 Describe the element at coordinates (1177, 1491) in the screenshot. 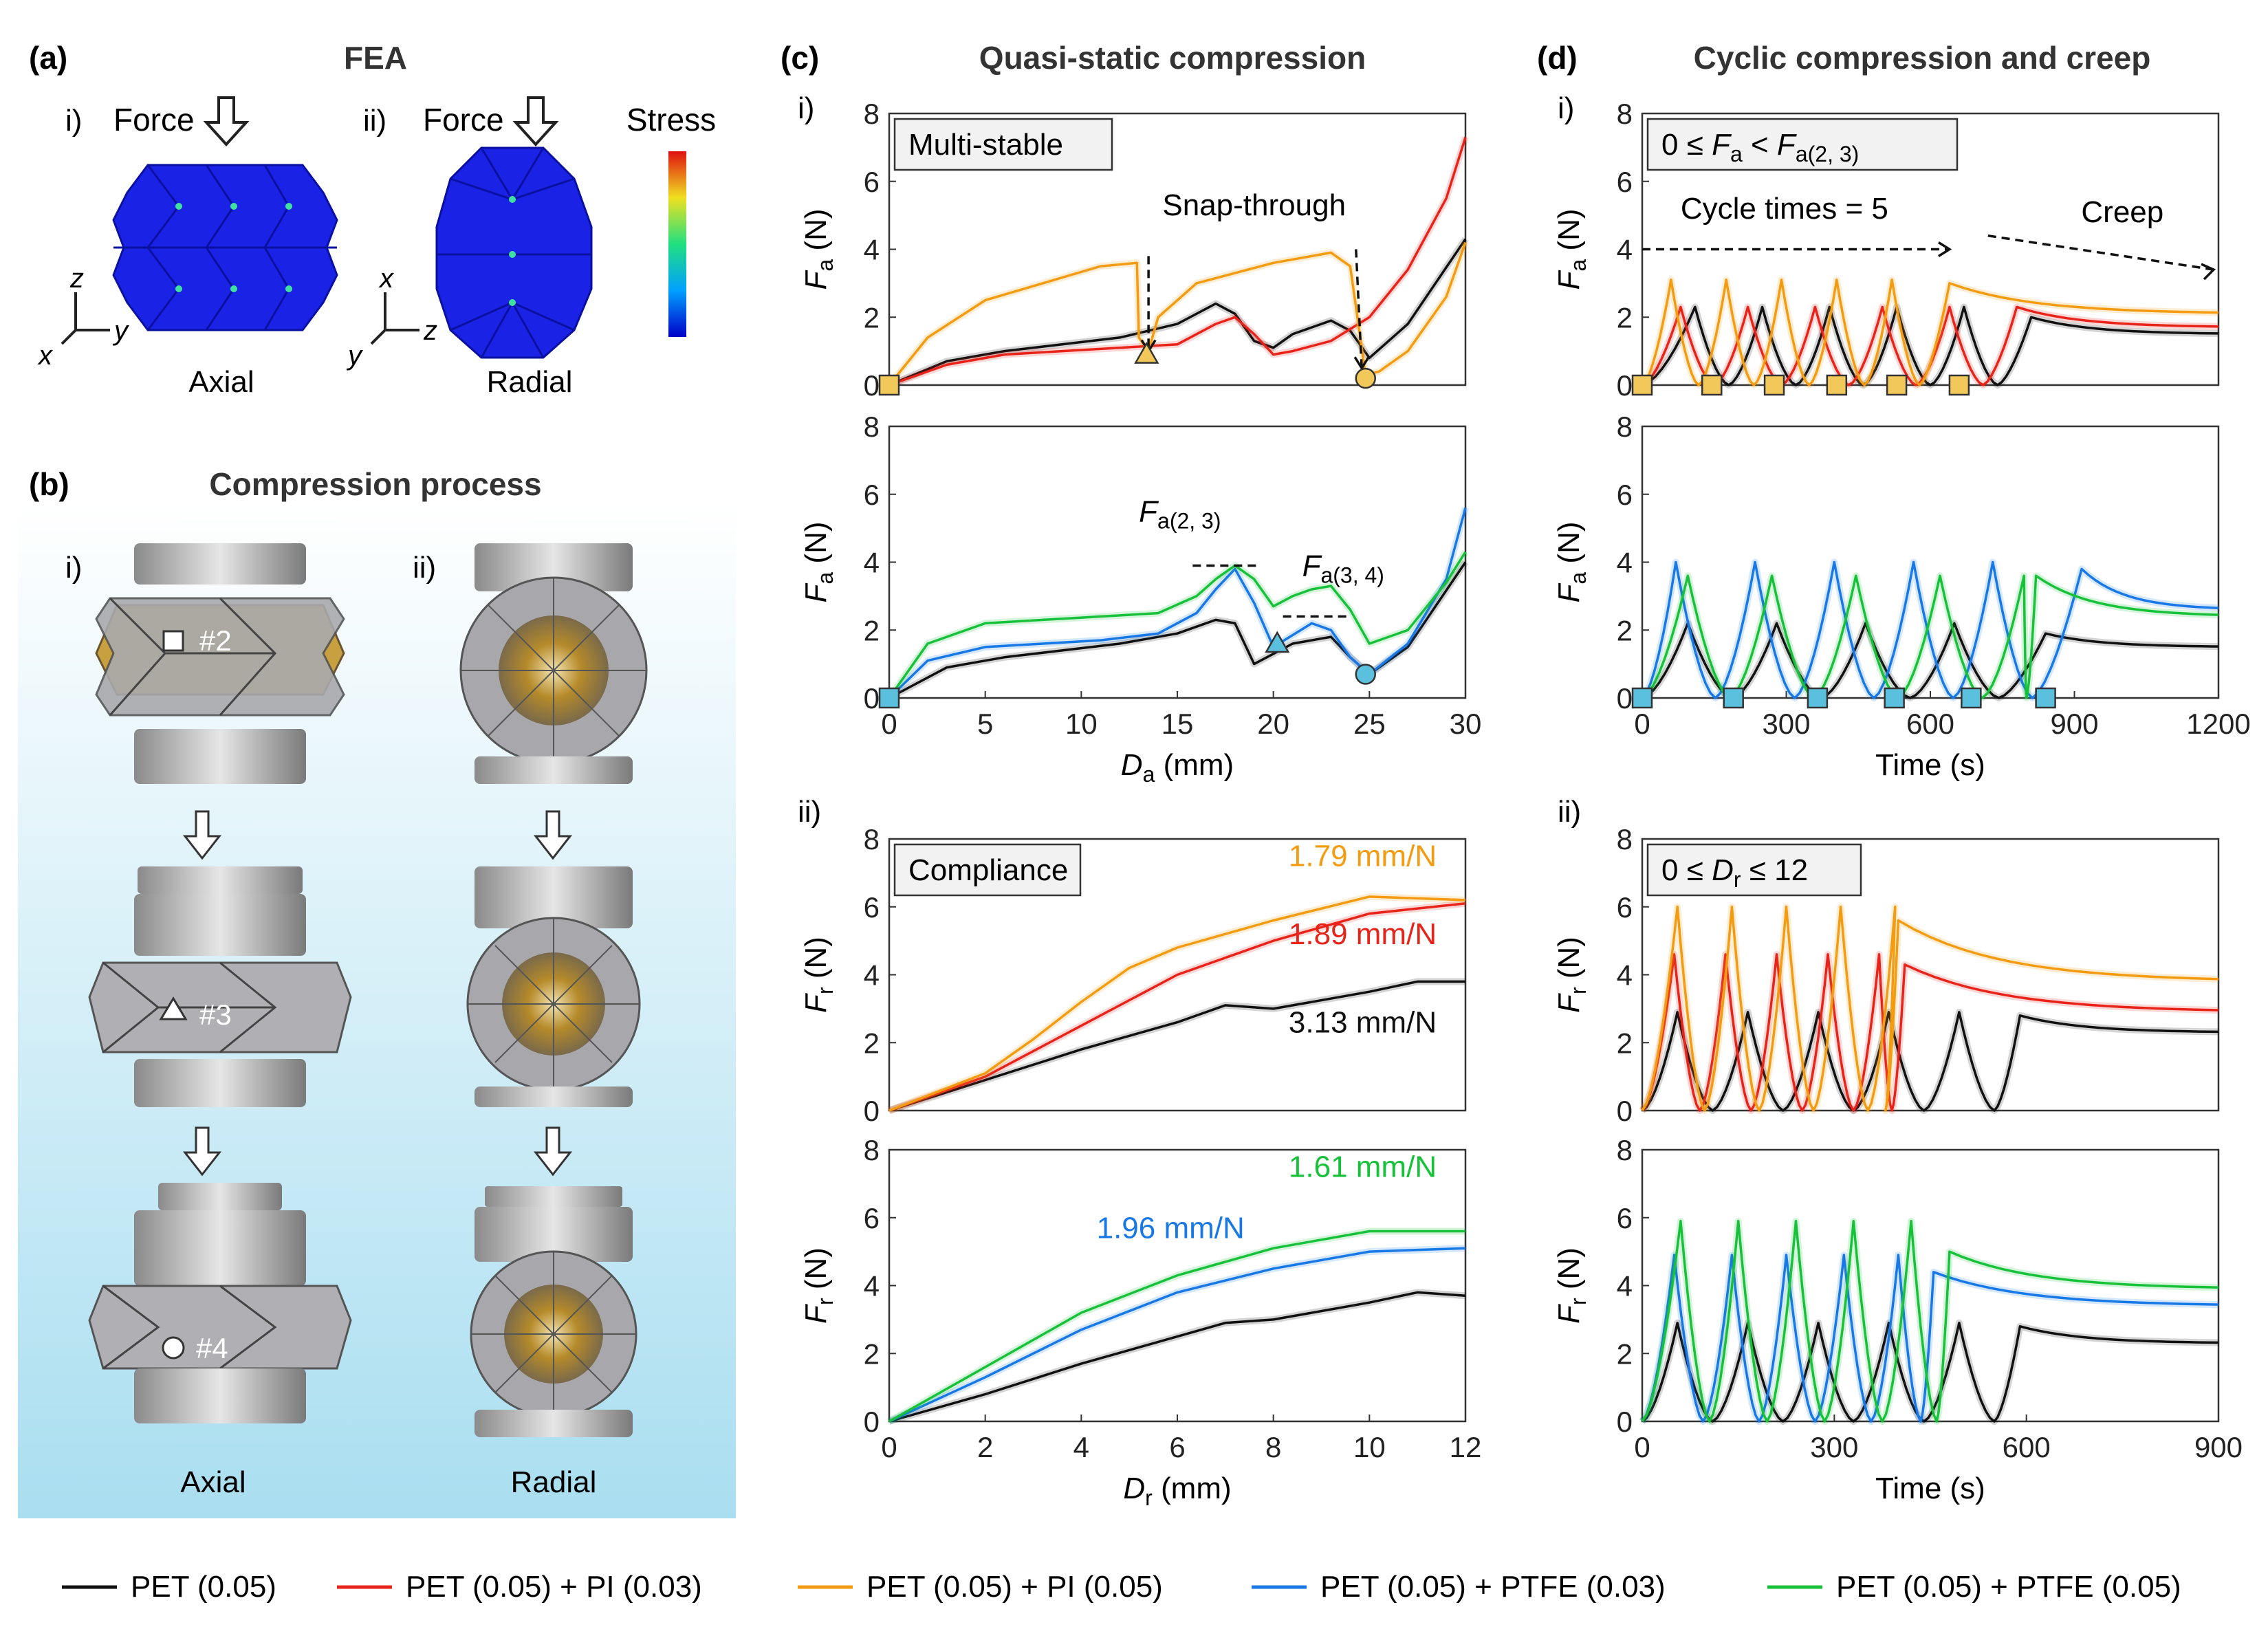

I see `x-axis-label: Dr (mm)` at that location.